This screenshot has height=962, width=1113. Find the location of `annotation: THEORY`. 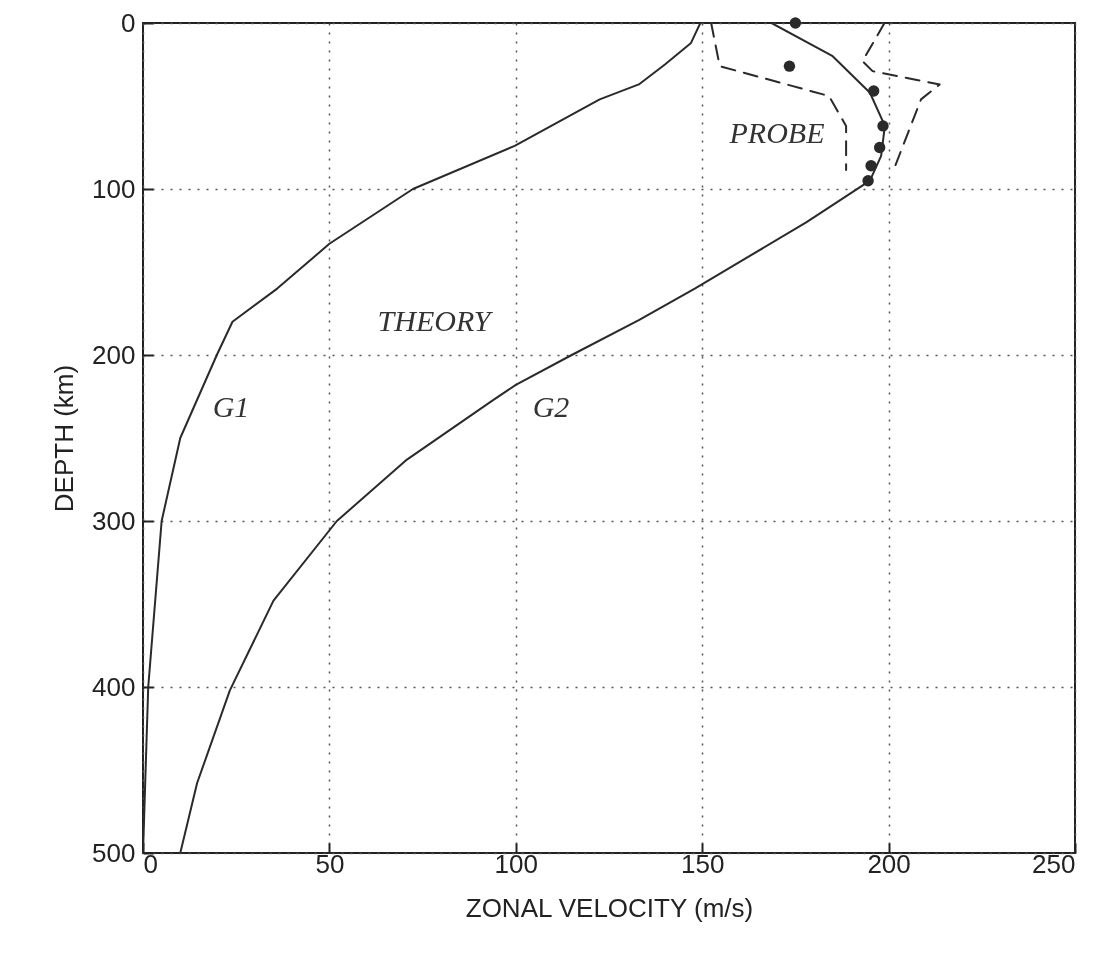

annotation: THEORY is located at coordinates (435, 320).